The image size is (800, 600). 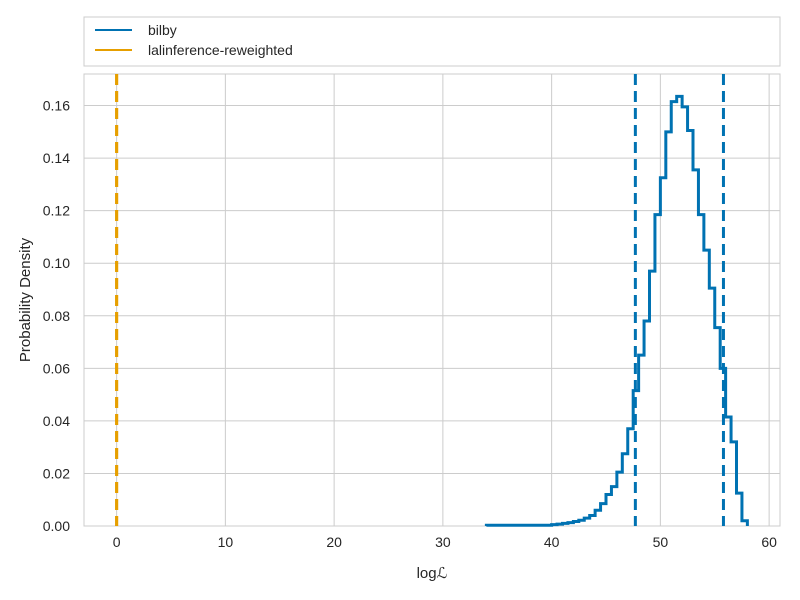 What do you see at coordinates (334, 542) in the screenshot?
I see `x-tick-label: 20` at bounding box center [334, 542].